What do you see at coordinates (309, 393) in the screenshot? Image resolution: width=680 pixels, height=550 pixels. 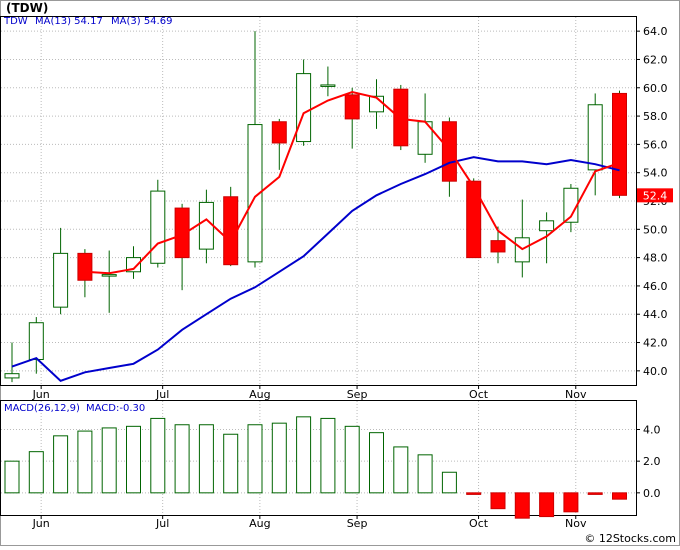 I see `price-x-axis: Jun Jul Aug Sep Oct Nov` at bounding box center [309, 393].